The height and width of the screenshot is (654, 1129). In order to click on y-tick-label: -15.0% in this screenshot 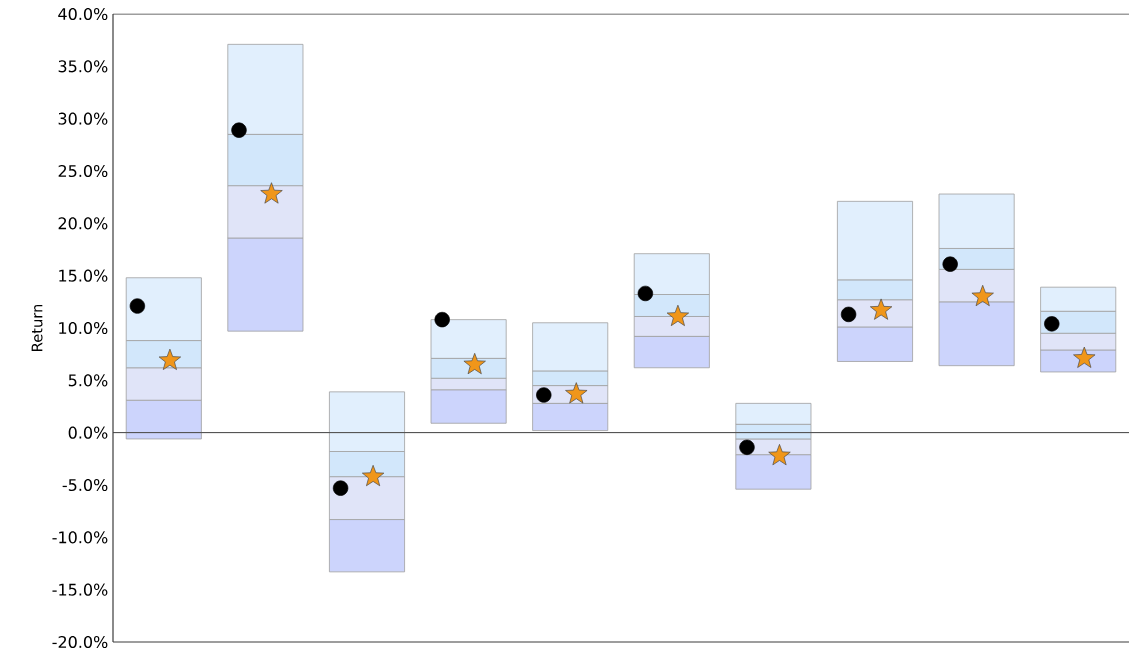, I will do `click(80, 589)`.